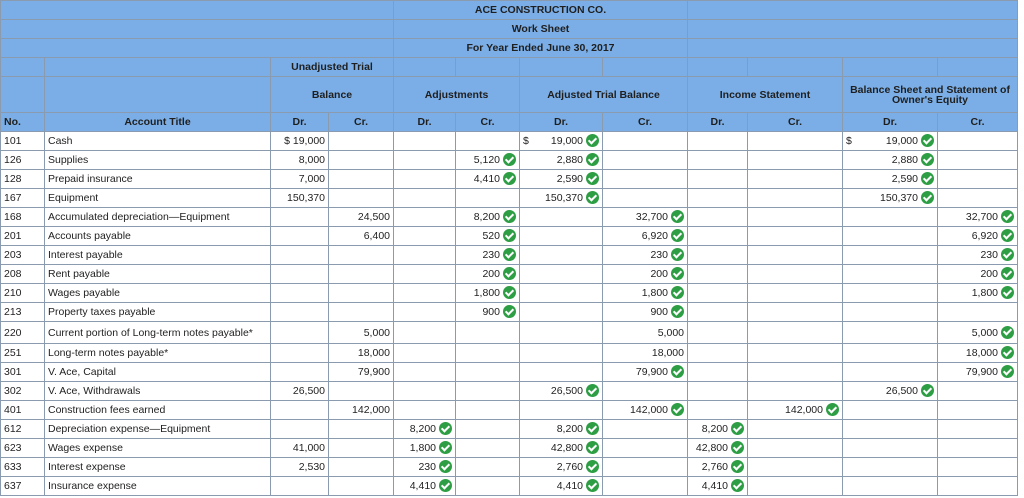  What do you see at coordinates (795, 410) in the screenshot?
I see `cell-isc: 142,000` at bounding box center [795, 410].